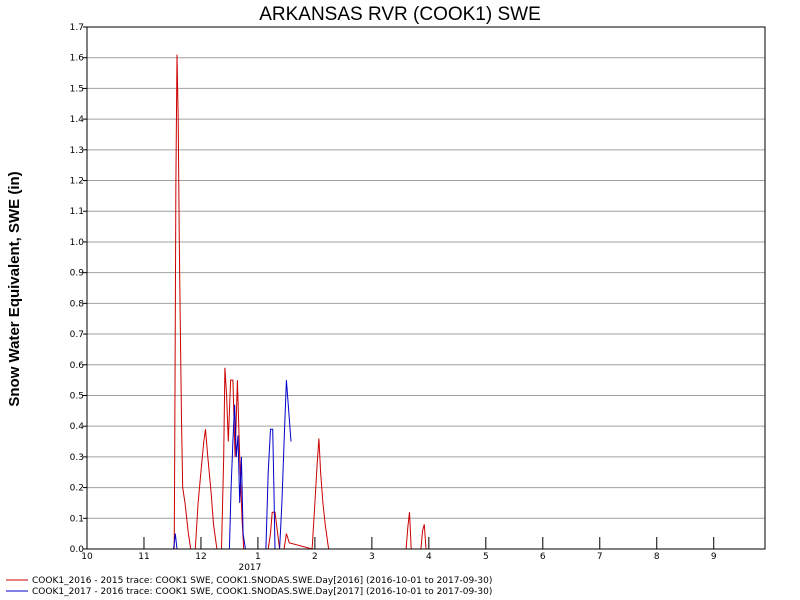  Describe the element at coordinates (258, 557) in the screenshot. I see `x-tick-label: 1` at that location.